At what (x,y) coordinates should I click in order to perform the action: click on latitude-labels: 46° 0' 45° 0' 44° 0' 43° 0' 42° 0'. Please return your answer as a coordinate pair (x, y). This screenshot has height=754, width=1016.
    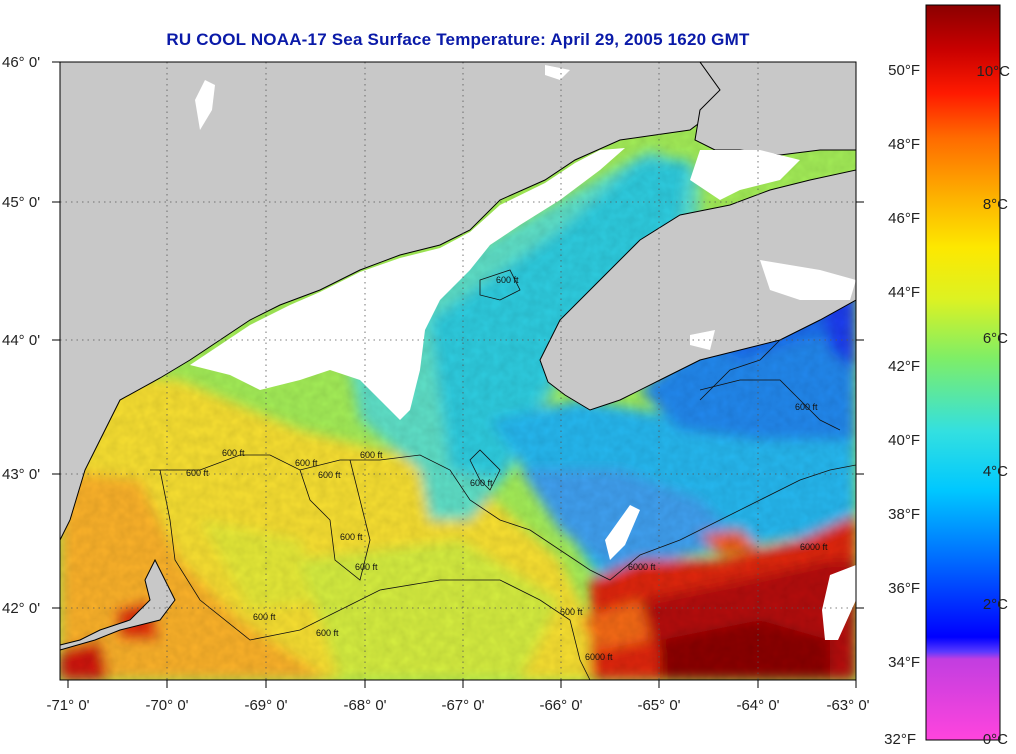
    Looking at the image, I should click on (21, 335).